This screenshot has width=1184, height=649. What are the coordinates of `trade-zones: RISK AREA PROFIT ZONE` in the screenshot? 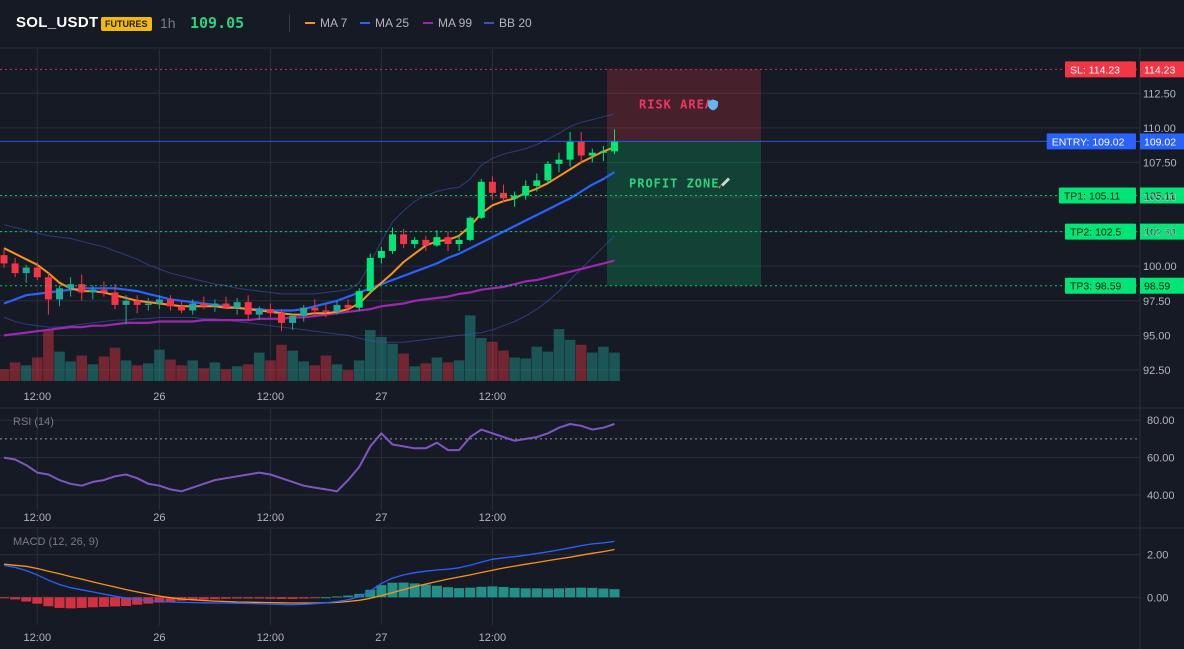 It's located at (684, 177).